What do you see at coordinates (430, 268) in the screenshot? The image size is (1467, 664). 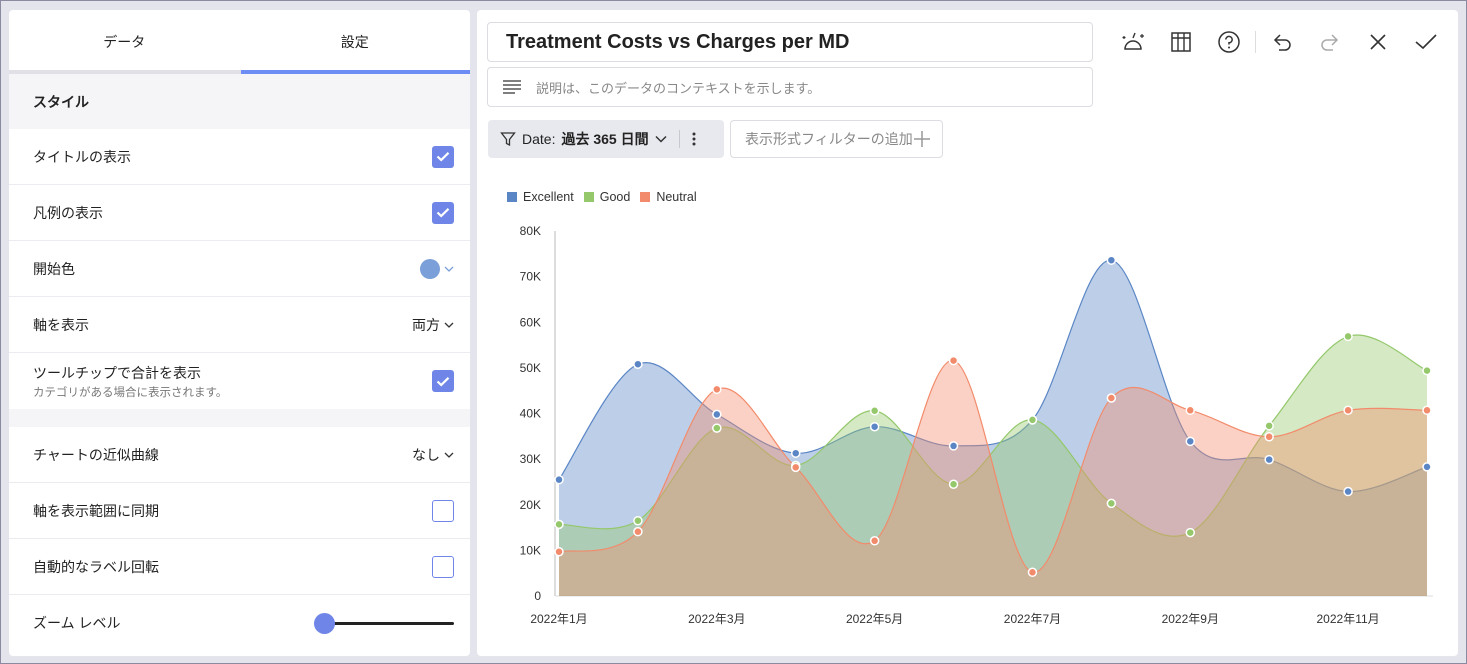 I see `color-swatch` at bounding box center [430, 268].